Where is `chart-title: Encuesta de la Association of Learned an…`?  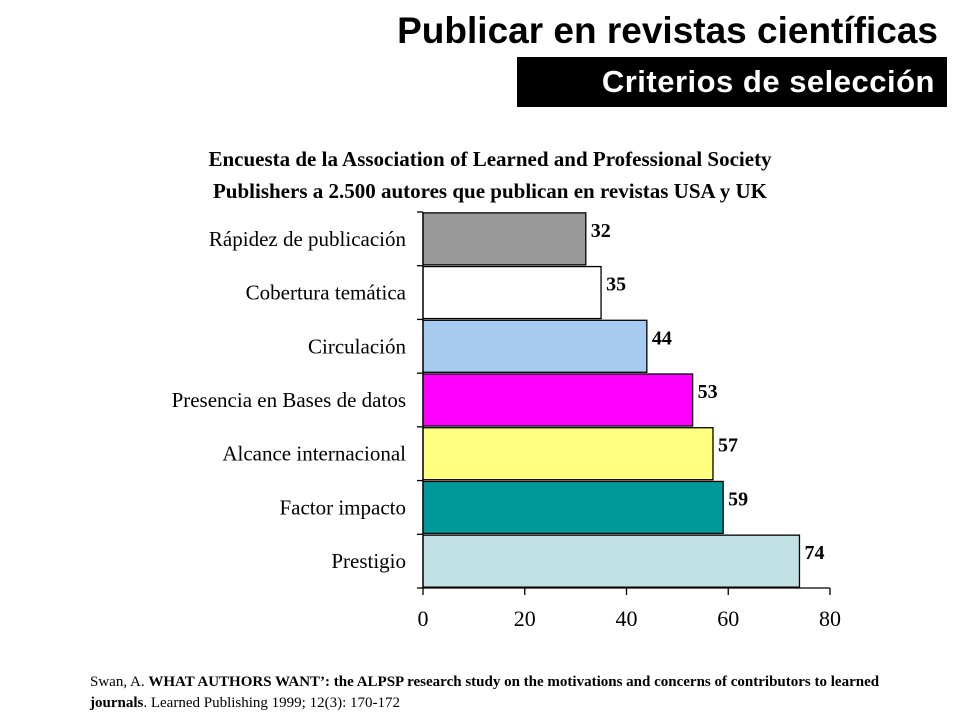
chart-title: Encuesta de la Association of Learned an… is located at coordinates (480, 175).